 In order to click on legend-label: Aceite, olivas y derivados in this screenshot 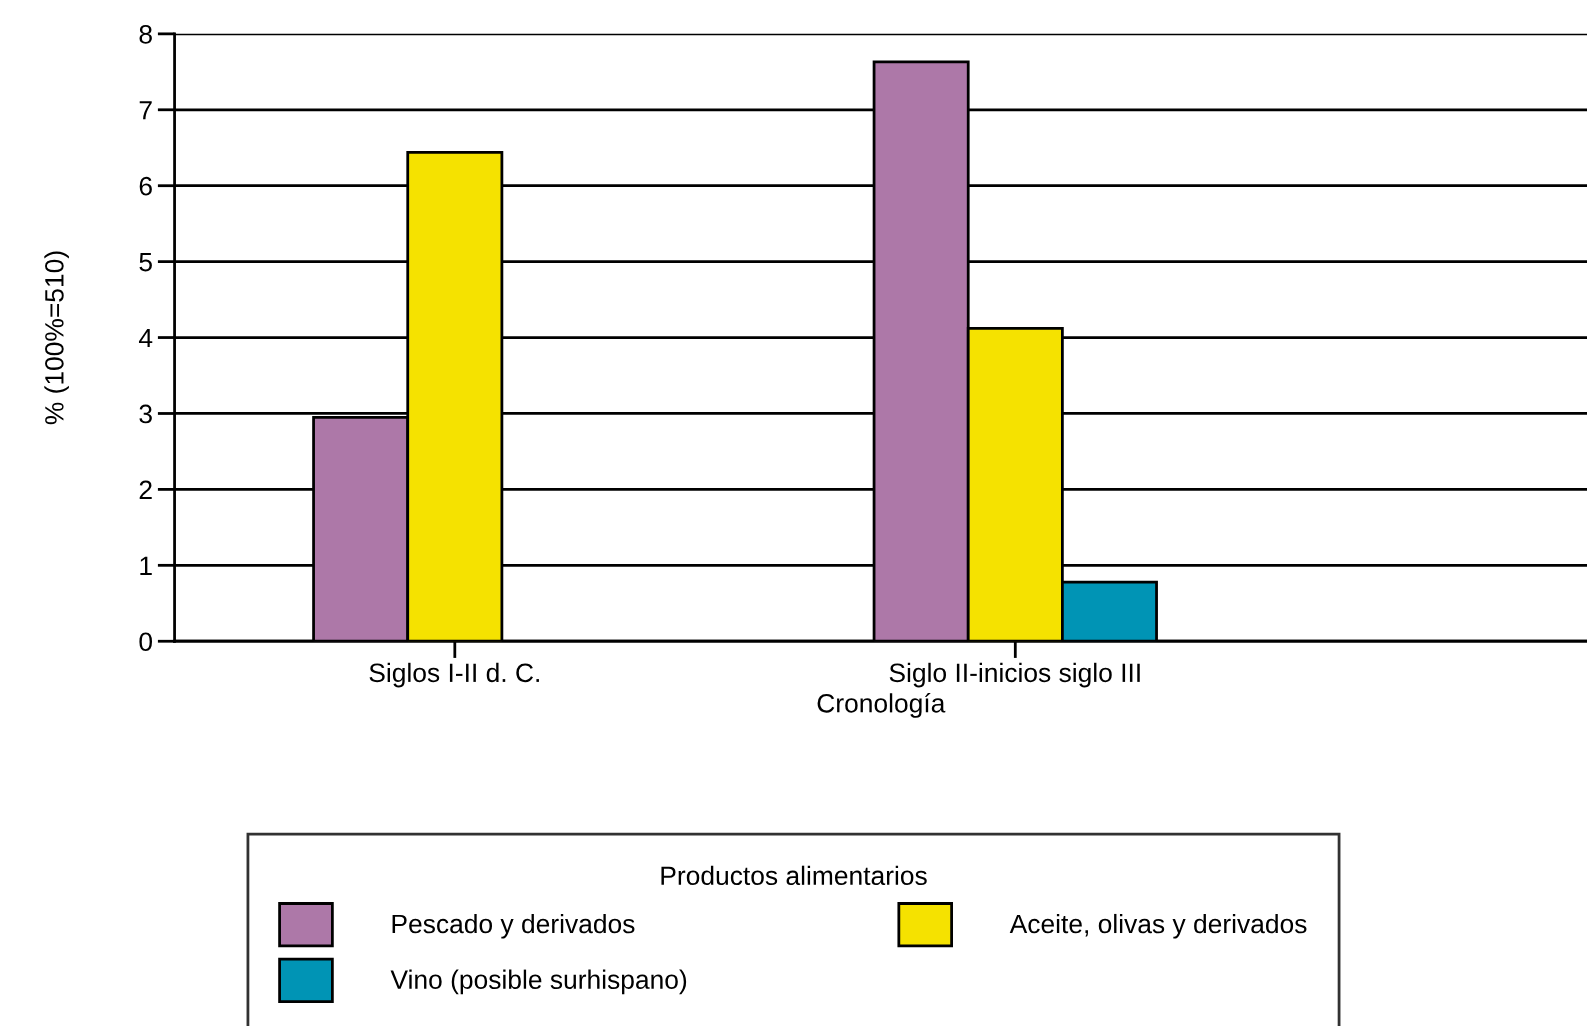, I will do `click(1158, 926)`.